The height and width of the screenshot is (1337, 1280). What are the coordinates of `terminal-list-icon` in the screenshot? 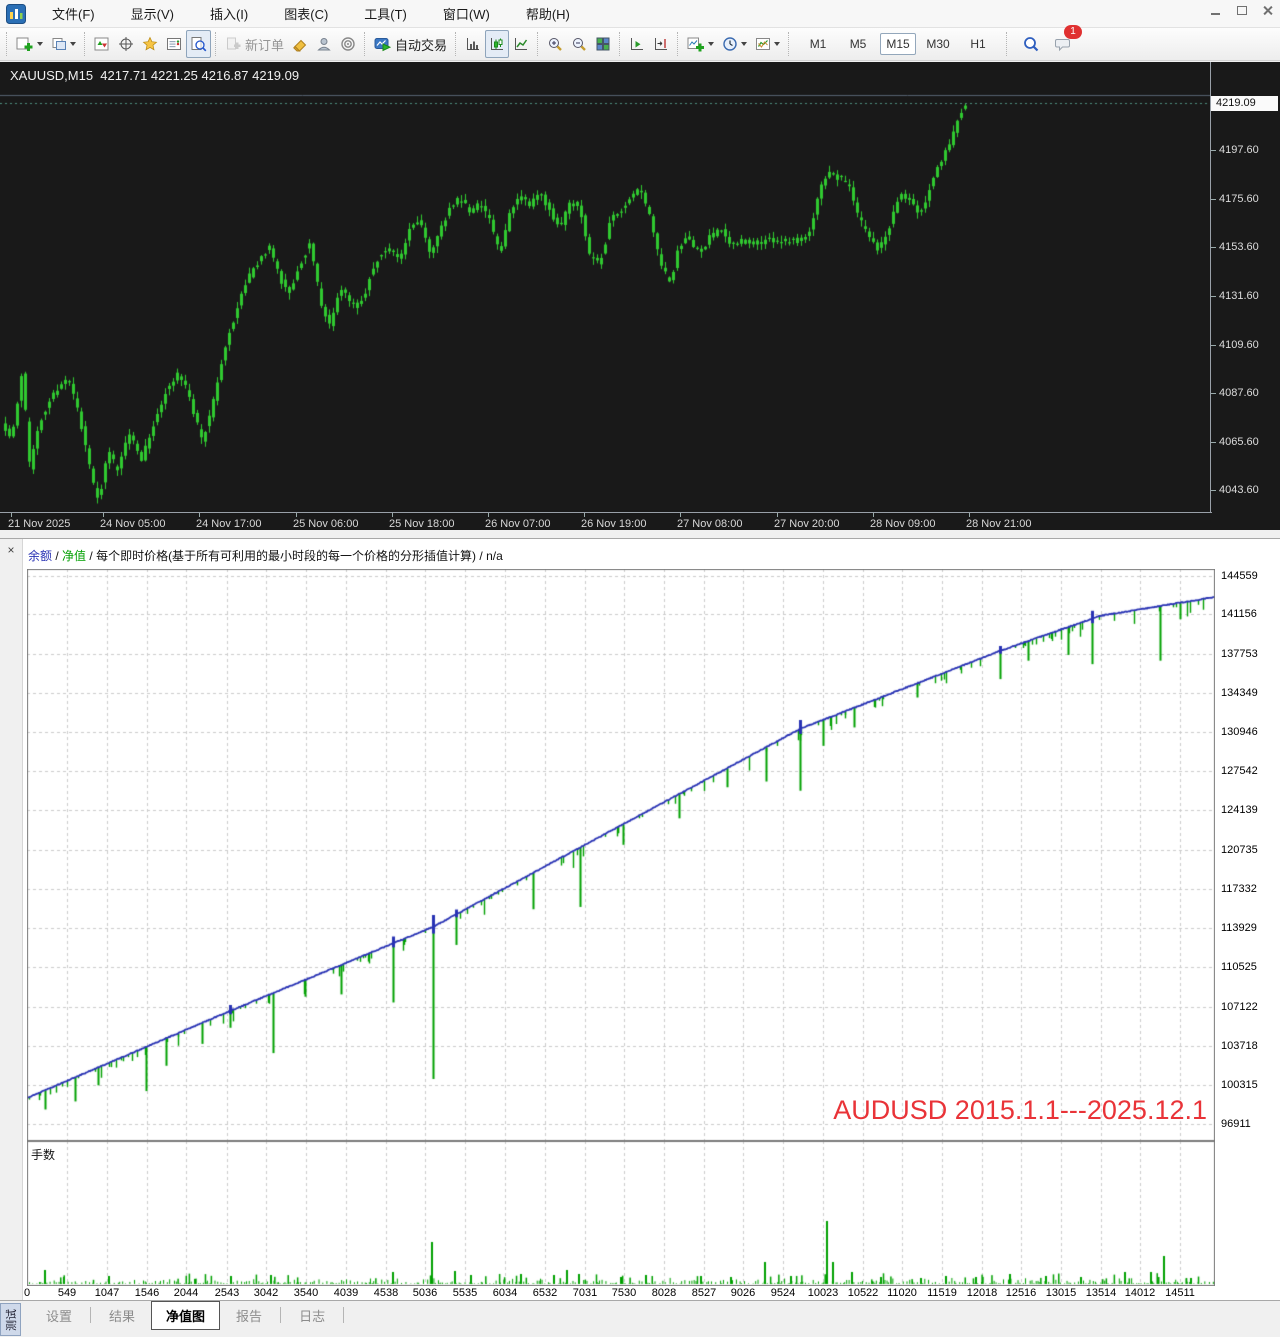 It's located at (174, 44).